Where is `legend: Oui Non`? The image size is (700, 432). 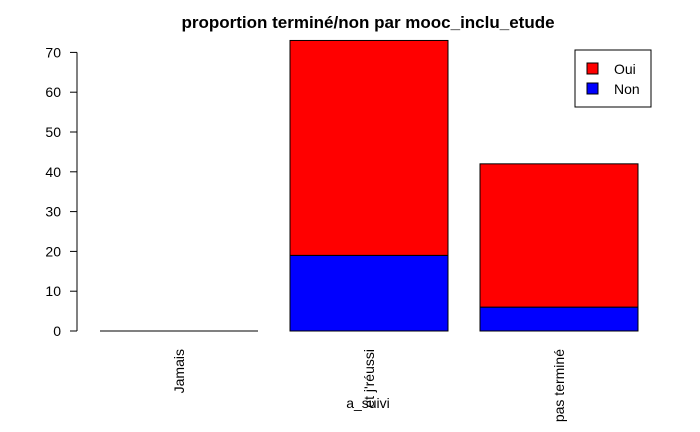 legend: Oui Non is located at coordinates (613, 78).